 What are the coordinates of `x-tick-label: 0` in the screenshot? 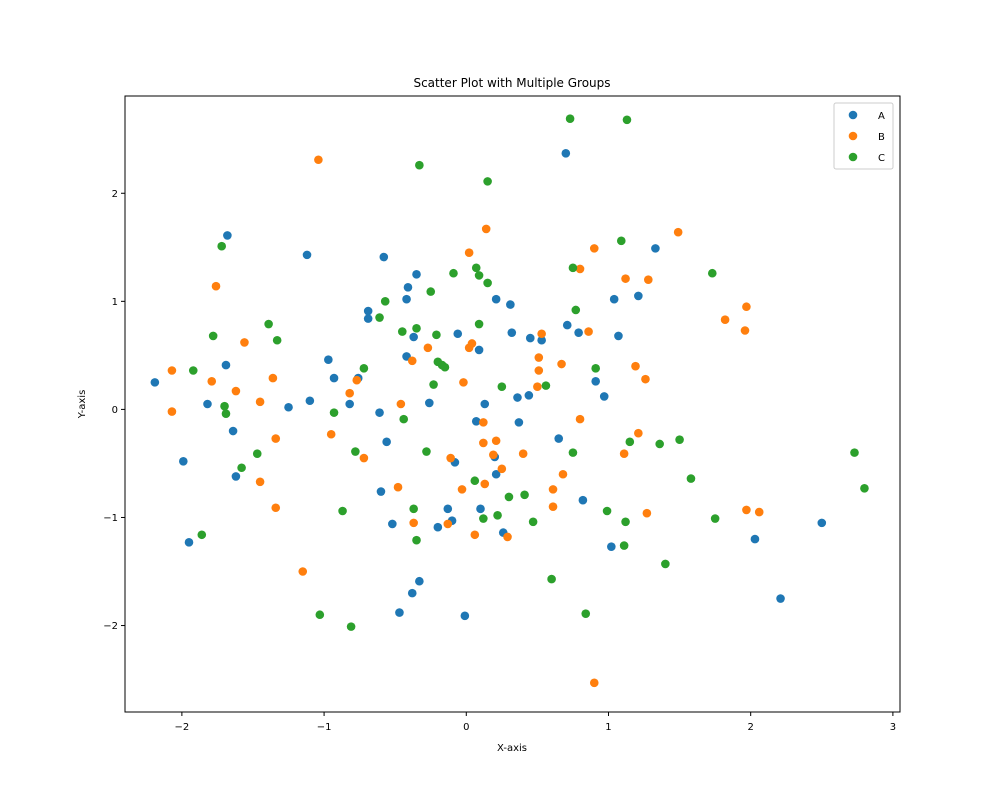 It's located at (466, 727).